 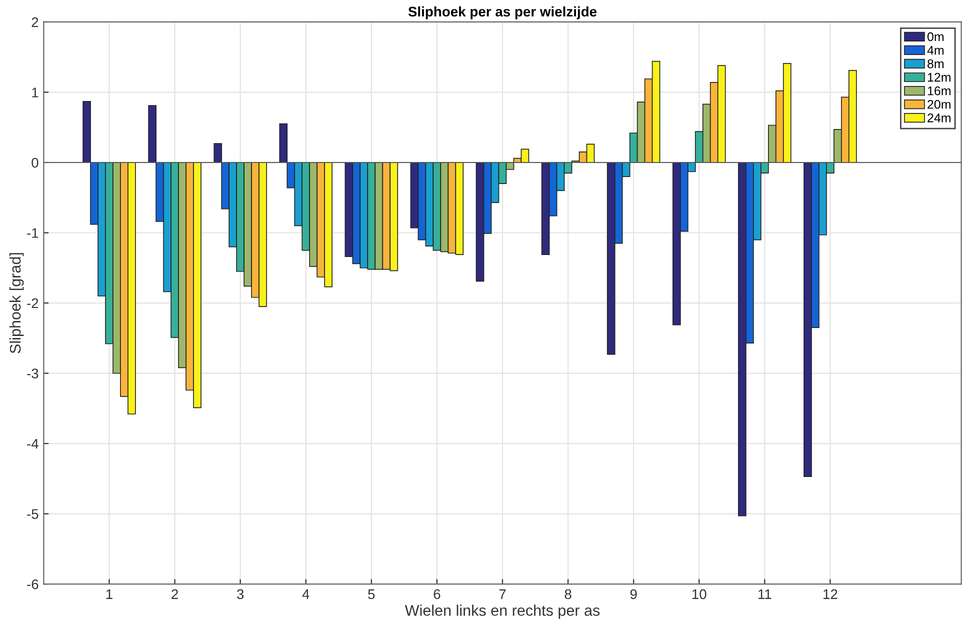 I want to click on x-tick-label: 11, so click(x=765, y=594).